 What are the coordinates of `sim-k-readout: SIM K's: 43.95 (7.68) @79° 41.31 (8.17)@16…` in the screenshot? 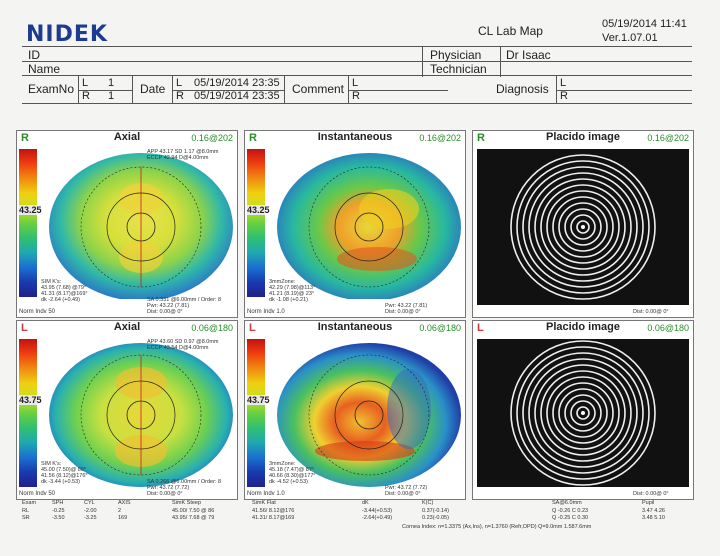 It's located at (64, 291).